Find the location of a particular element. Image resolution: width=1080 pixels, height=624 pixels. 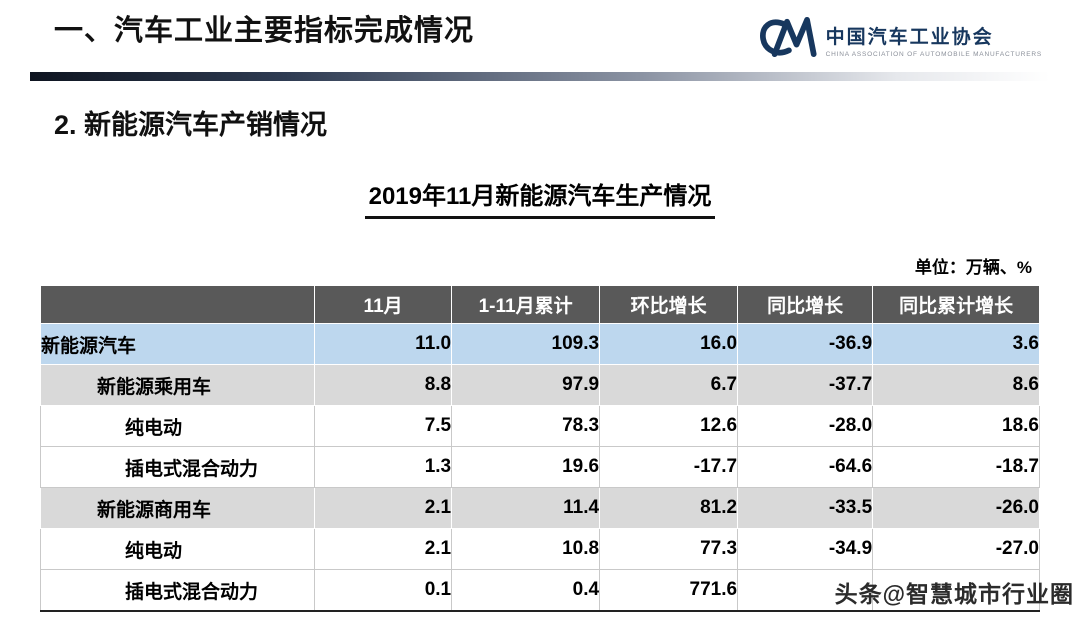

value-cell: 18.6 is located at coordinates (956, 426).